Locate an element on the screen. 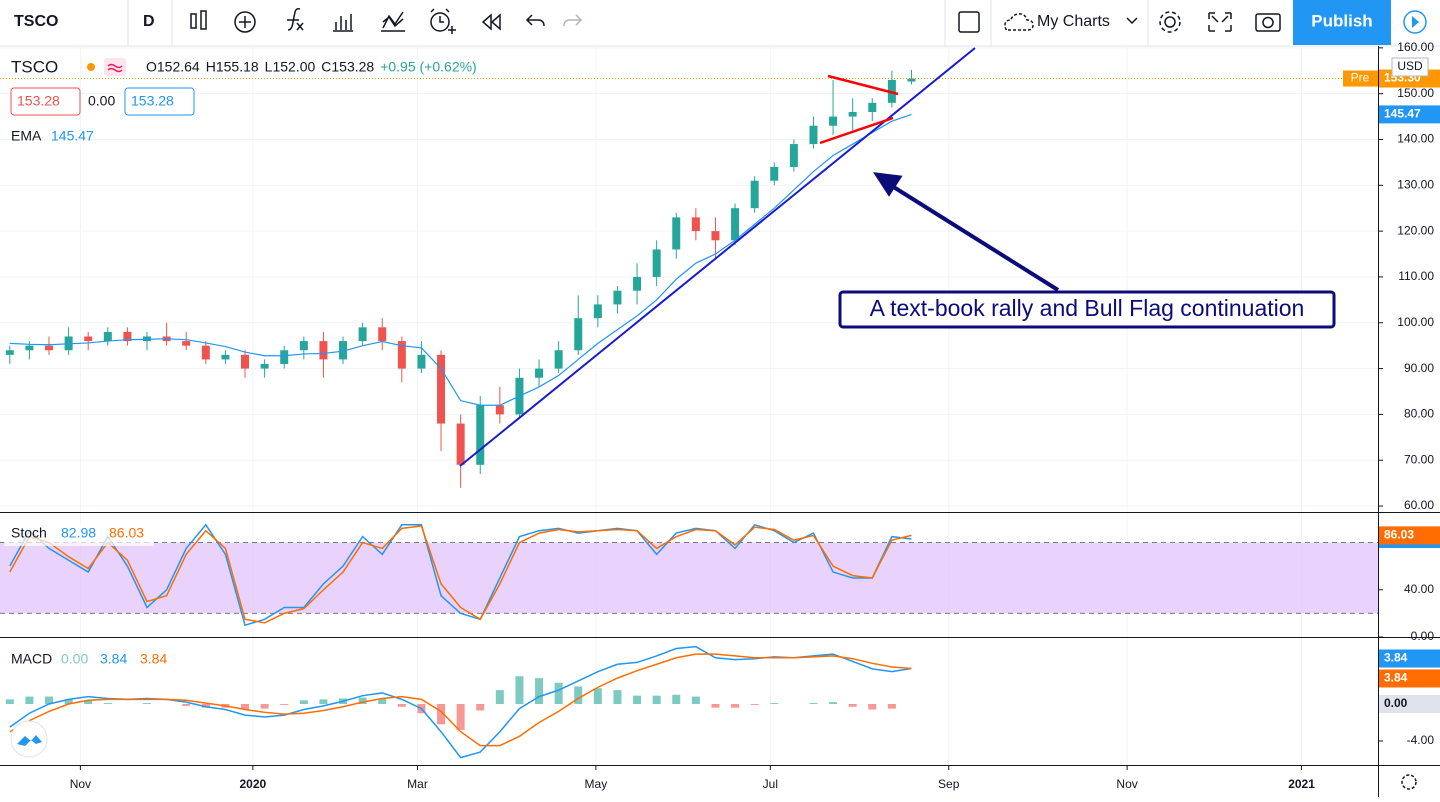 The width and height of the screenshot is (1440, 802). alert-icon is located at coordinates (443, 21).